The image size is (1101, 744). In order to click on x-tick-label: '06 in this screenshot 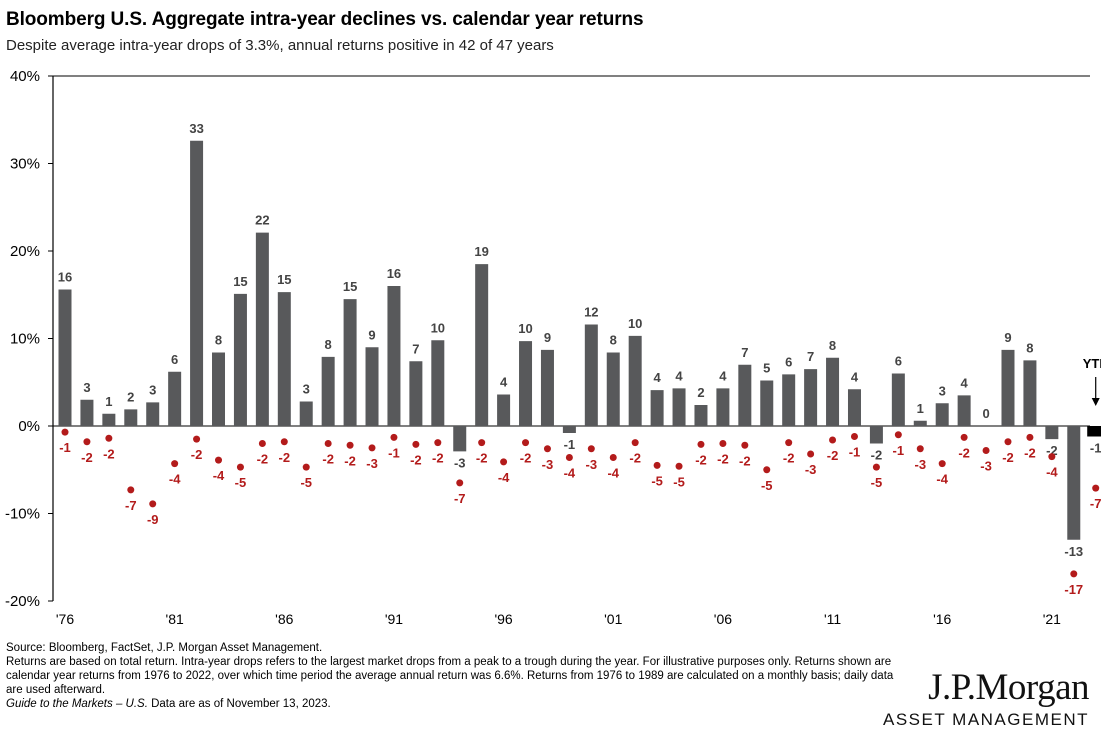, I will do `click(723, 619)`.